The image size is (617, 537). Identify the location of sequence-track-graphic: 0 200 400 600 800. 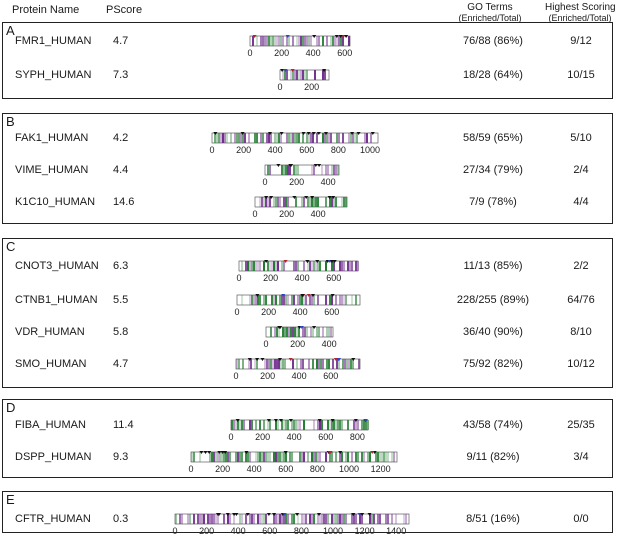
(298, 430).